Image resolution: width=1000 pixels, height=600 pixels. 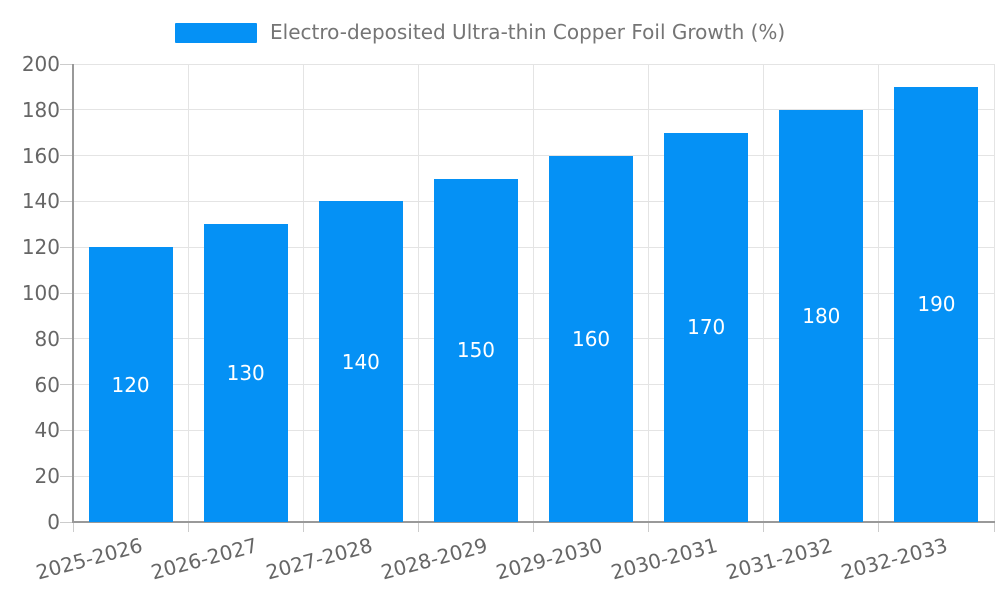 I want to click on y-axis-tick-label: 20, so click(x=47, y=476).